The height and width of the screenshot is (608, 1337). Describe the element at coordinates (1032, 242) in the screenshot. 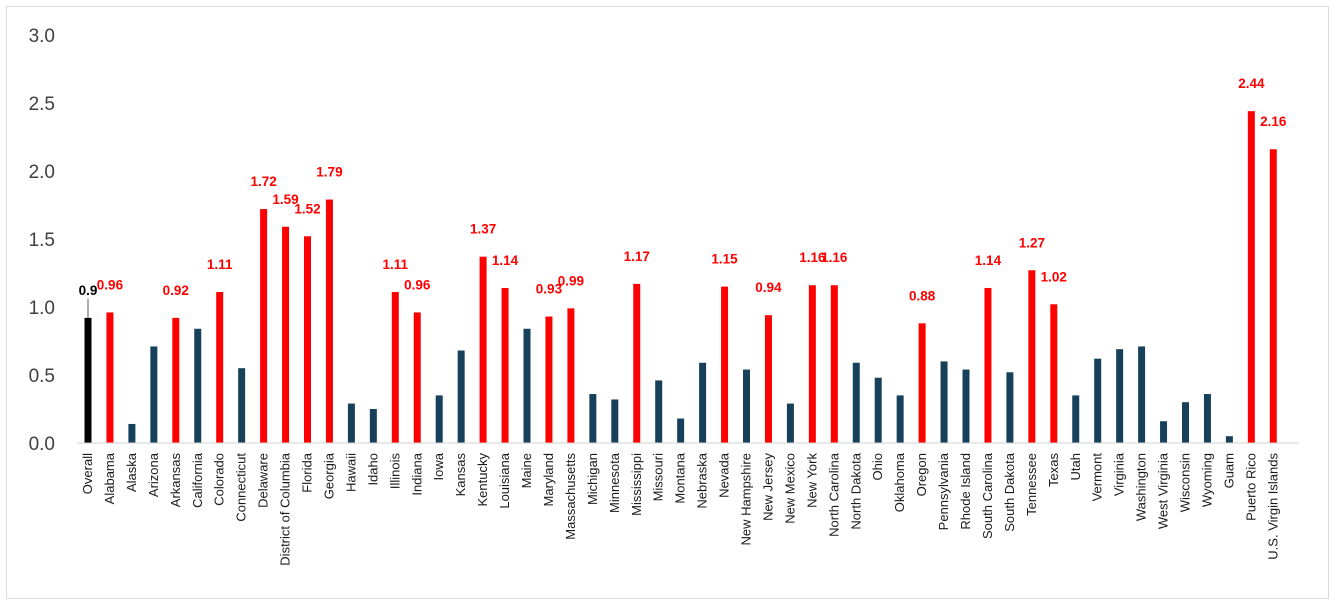

I see `data-label: 1.27` at that location.